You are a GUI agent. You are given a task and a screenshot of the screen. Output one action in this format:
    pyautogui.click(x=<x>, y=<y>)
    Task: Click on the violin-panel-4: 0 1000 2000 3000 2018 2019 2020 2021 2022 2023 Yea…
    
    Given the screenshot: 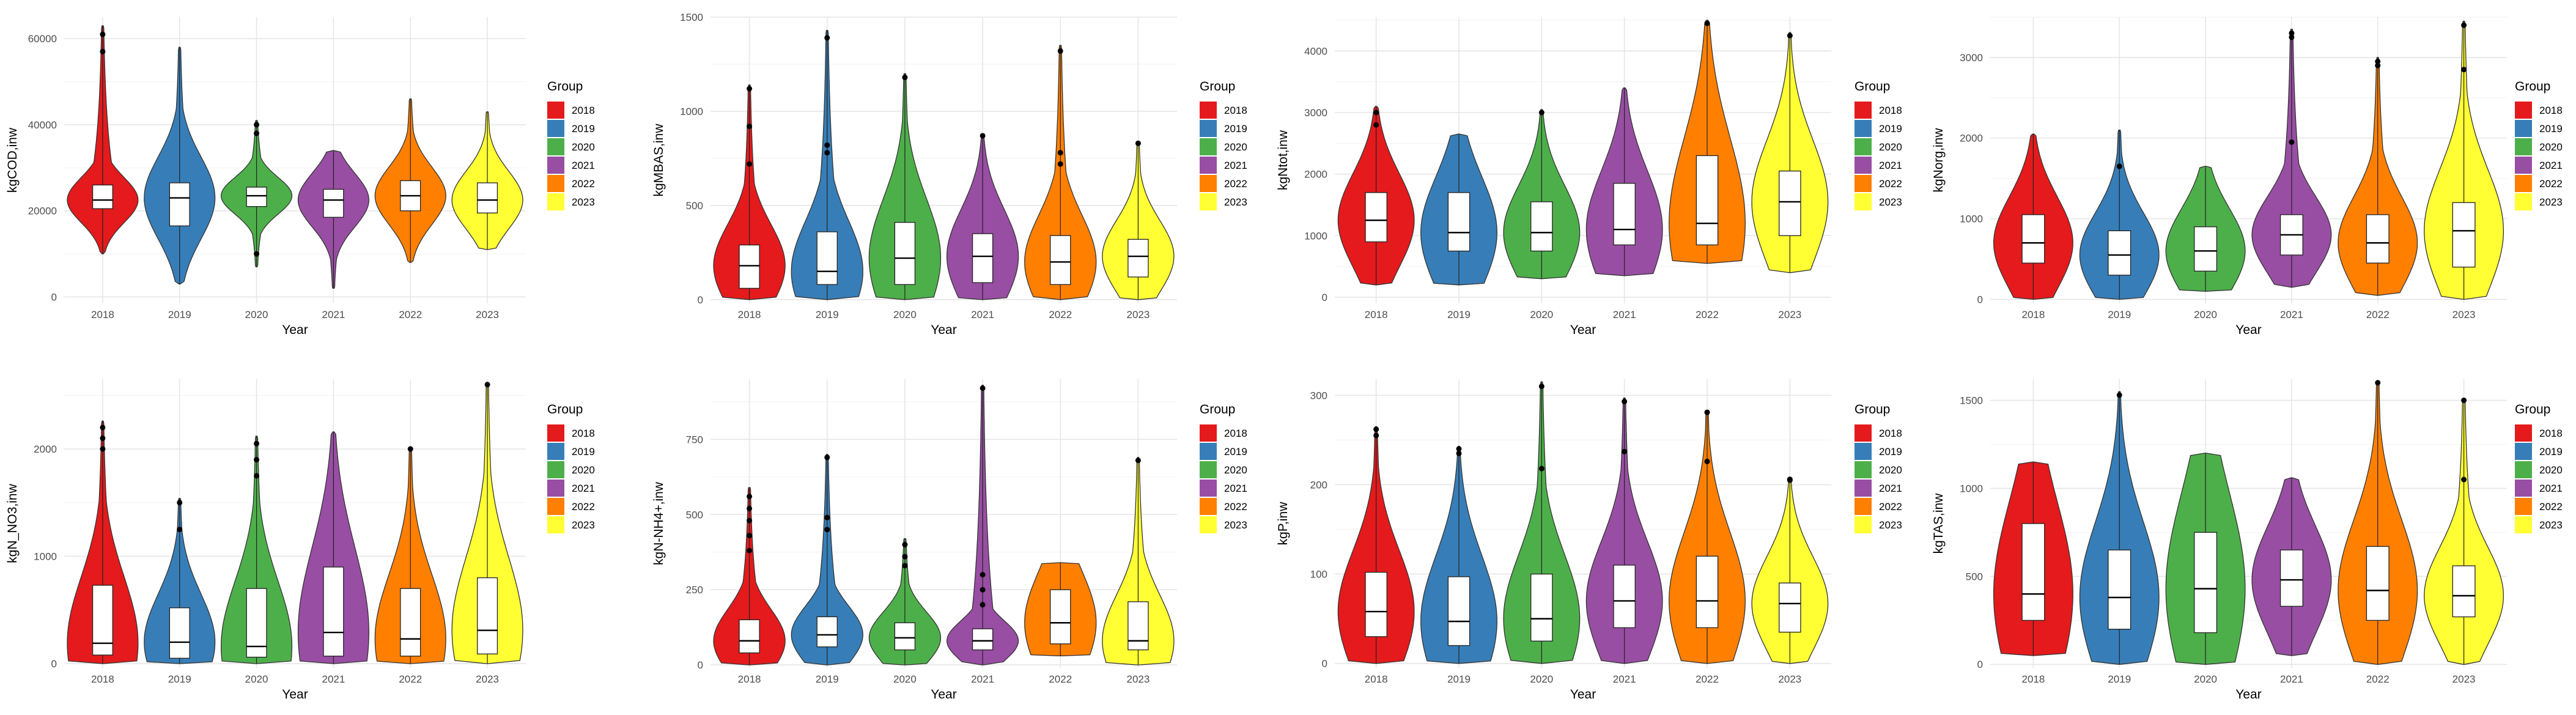 What is the action you would take?
    pyautogui.click(x=2247, y=177)
    